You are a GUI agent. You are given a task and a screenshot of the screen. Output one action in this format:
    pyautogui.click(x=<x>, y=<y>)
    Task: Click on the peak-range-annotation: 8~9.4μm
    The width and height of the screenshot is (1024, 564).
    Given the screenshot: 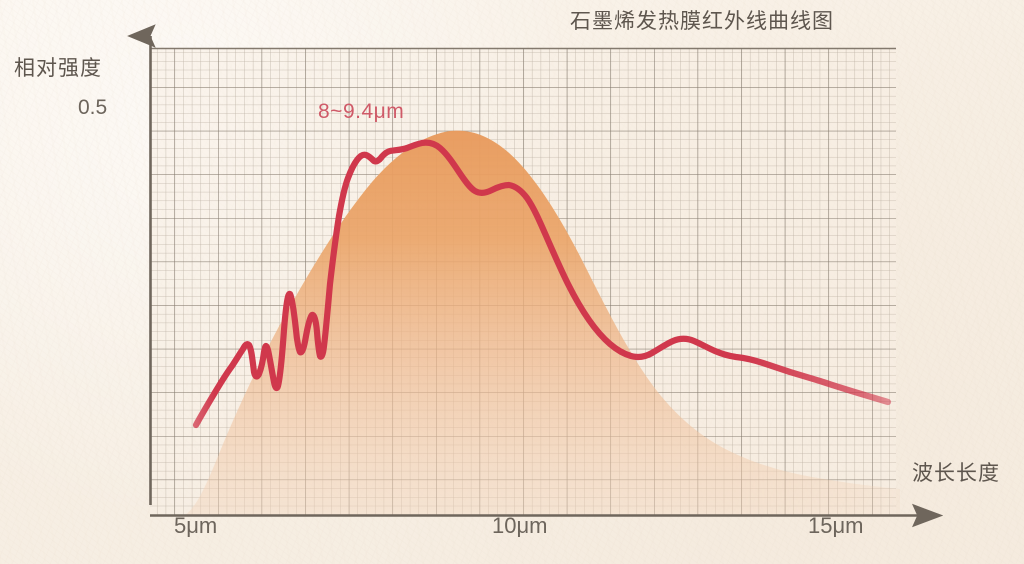 What is the action you would take?
    pyautogui.click(x=361, y=111)
    